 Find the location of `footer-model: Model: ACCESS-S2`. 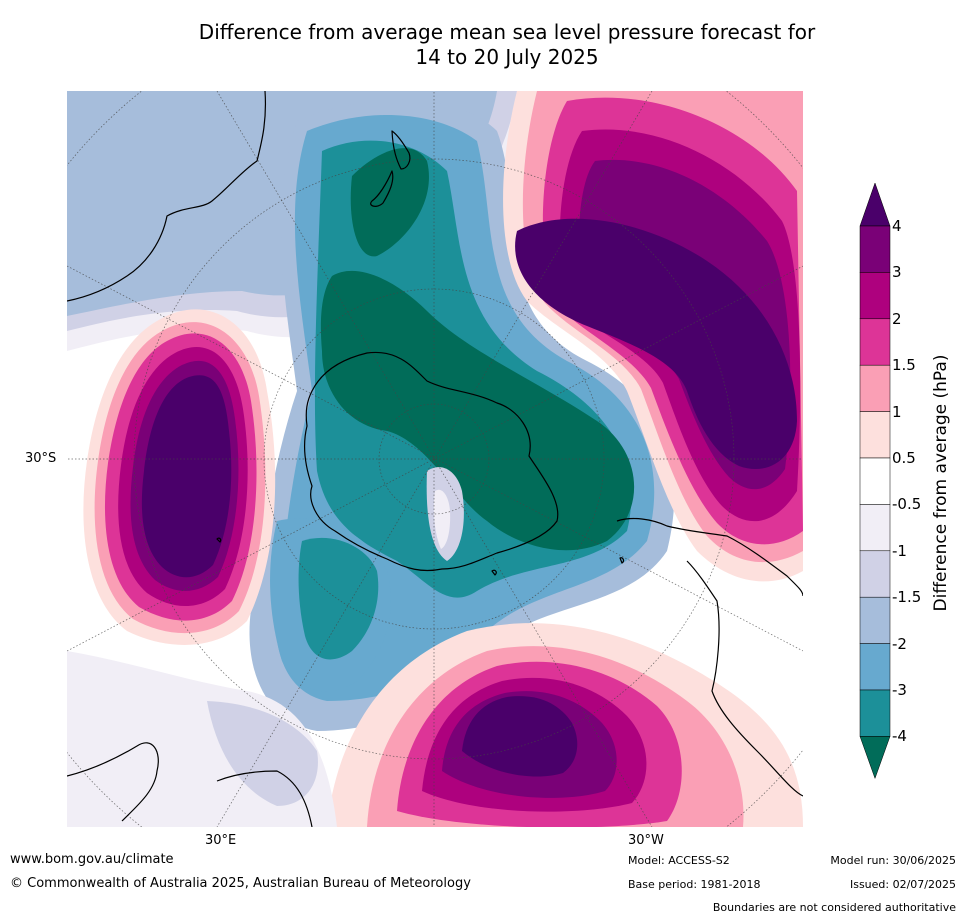

footer-model: Model: ACCESS-S2 is located at coordinates (679, 860).